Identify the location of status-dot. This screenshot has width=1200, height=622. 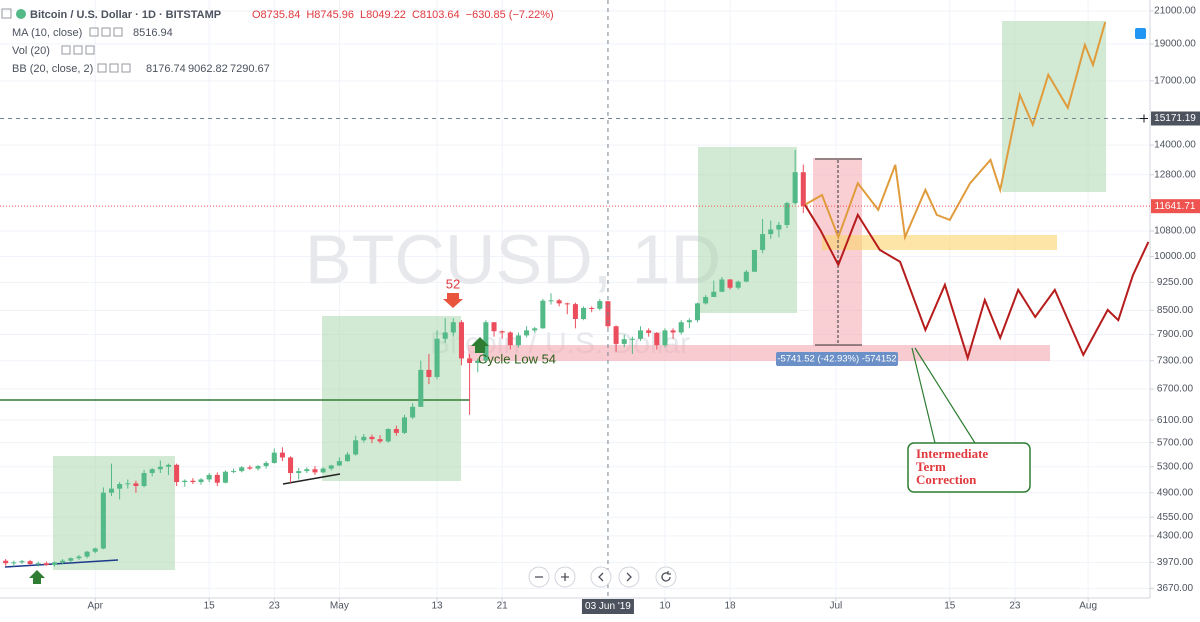
(21, 14).